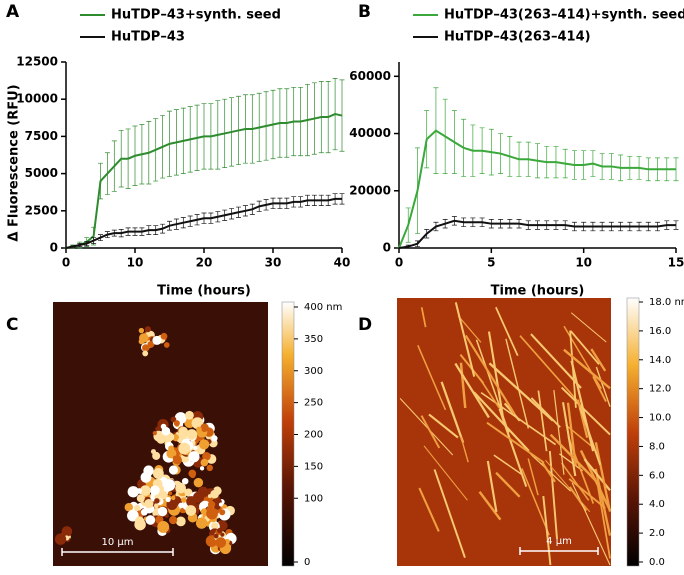 The height and width of the screenshot is (575, 684). I want to click on afm-image, so click(160, 434).